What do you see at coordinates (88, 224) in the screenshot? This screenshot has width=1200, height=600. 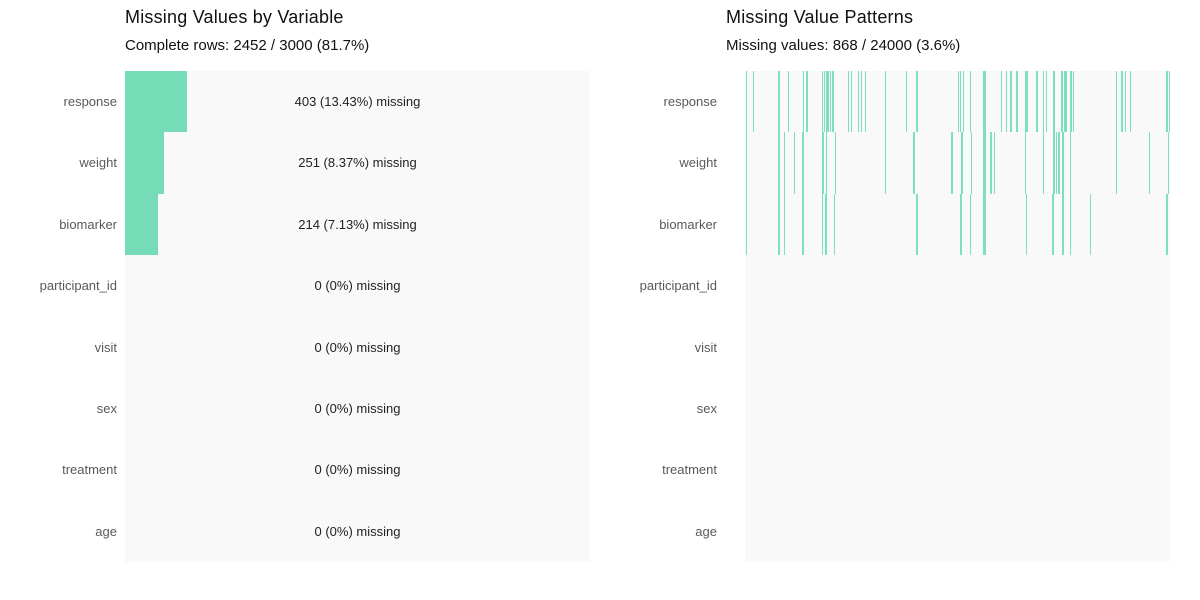 I see `bar-chart-row-label-biomarker: biomarker` at bounding box center [88, 224].